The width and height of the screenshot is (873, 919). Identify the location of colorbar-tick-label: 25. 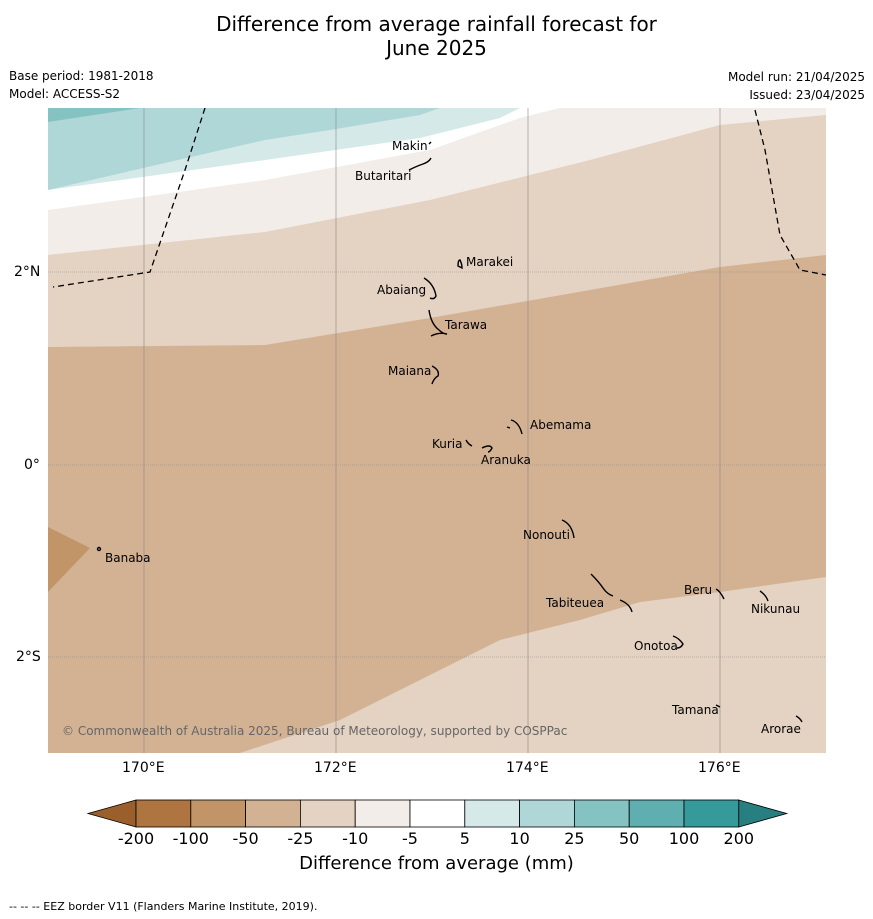
(574, 838).